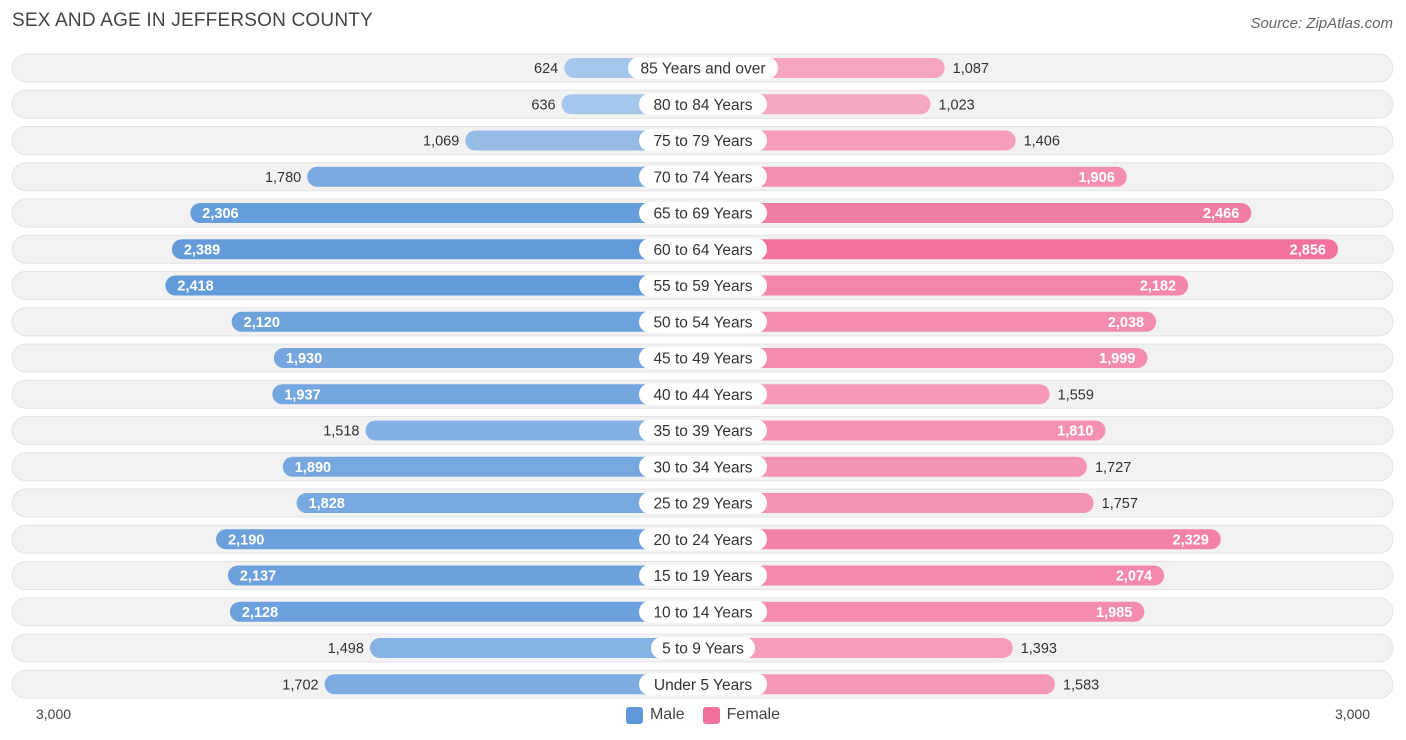 This screenshot has height=740, width=1406. I want to click on chart-row: 55 to 59 Years 2,418 2,182, so click(702, 285).